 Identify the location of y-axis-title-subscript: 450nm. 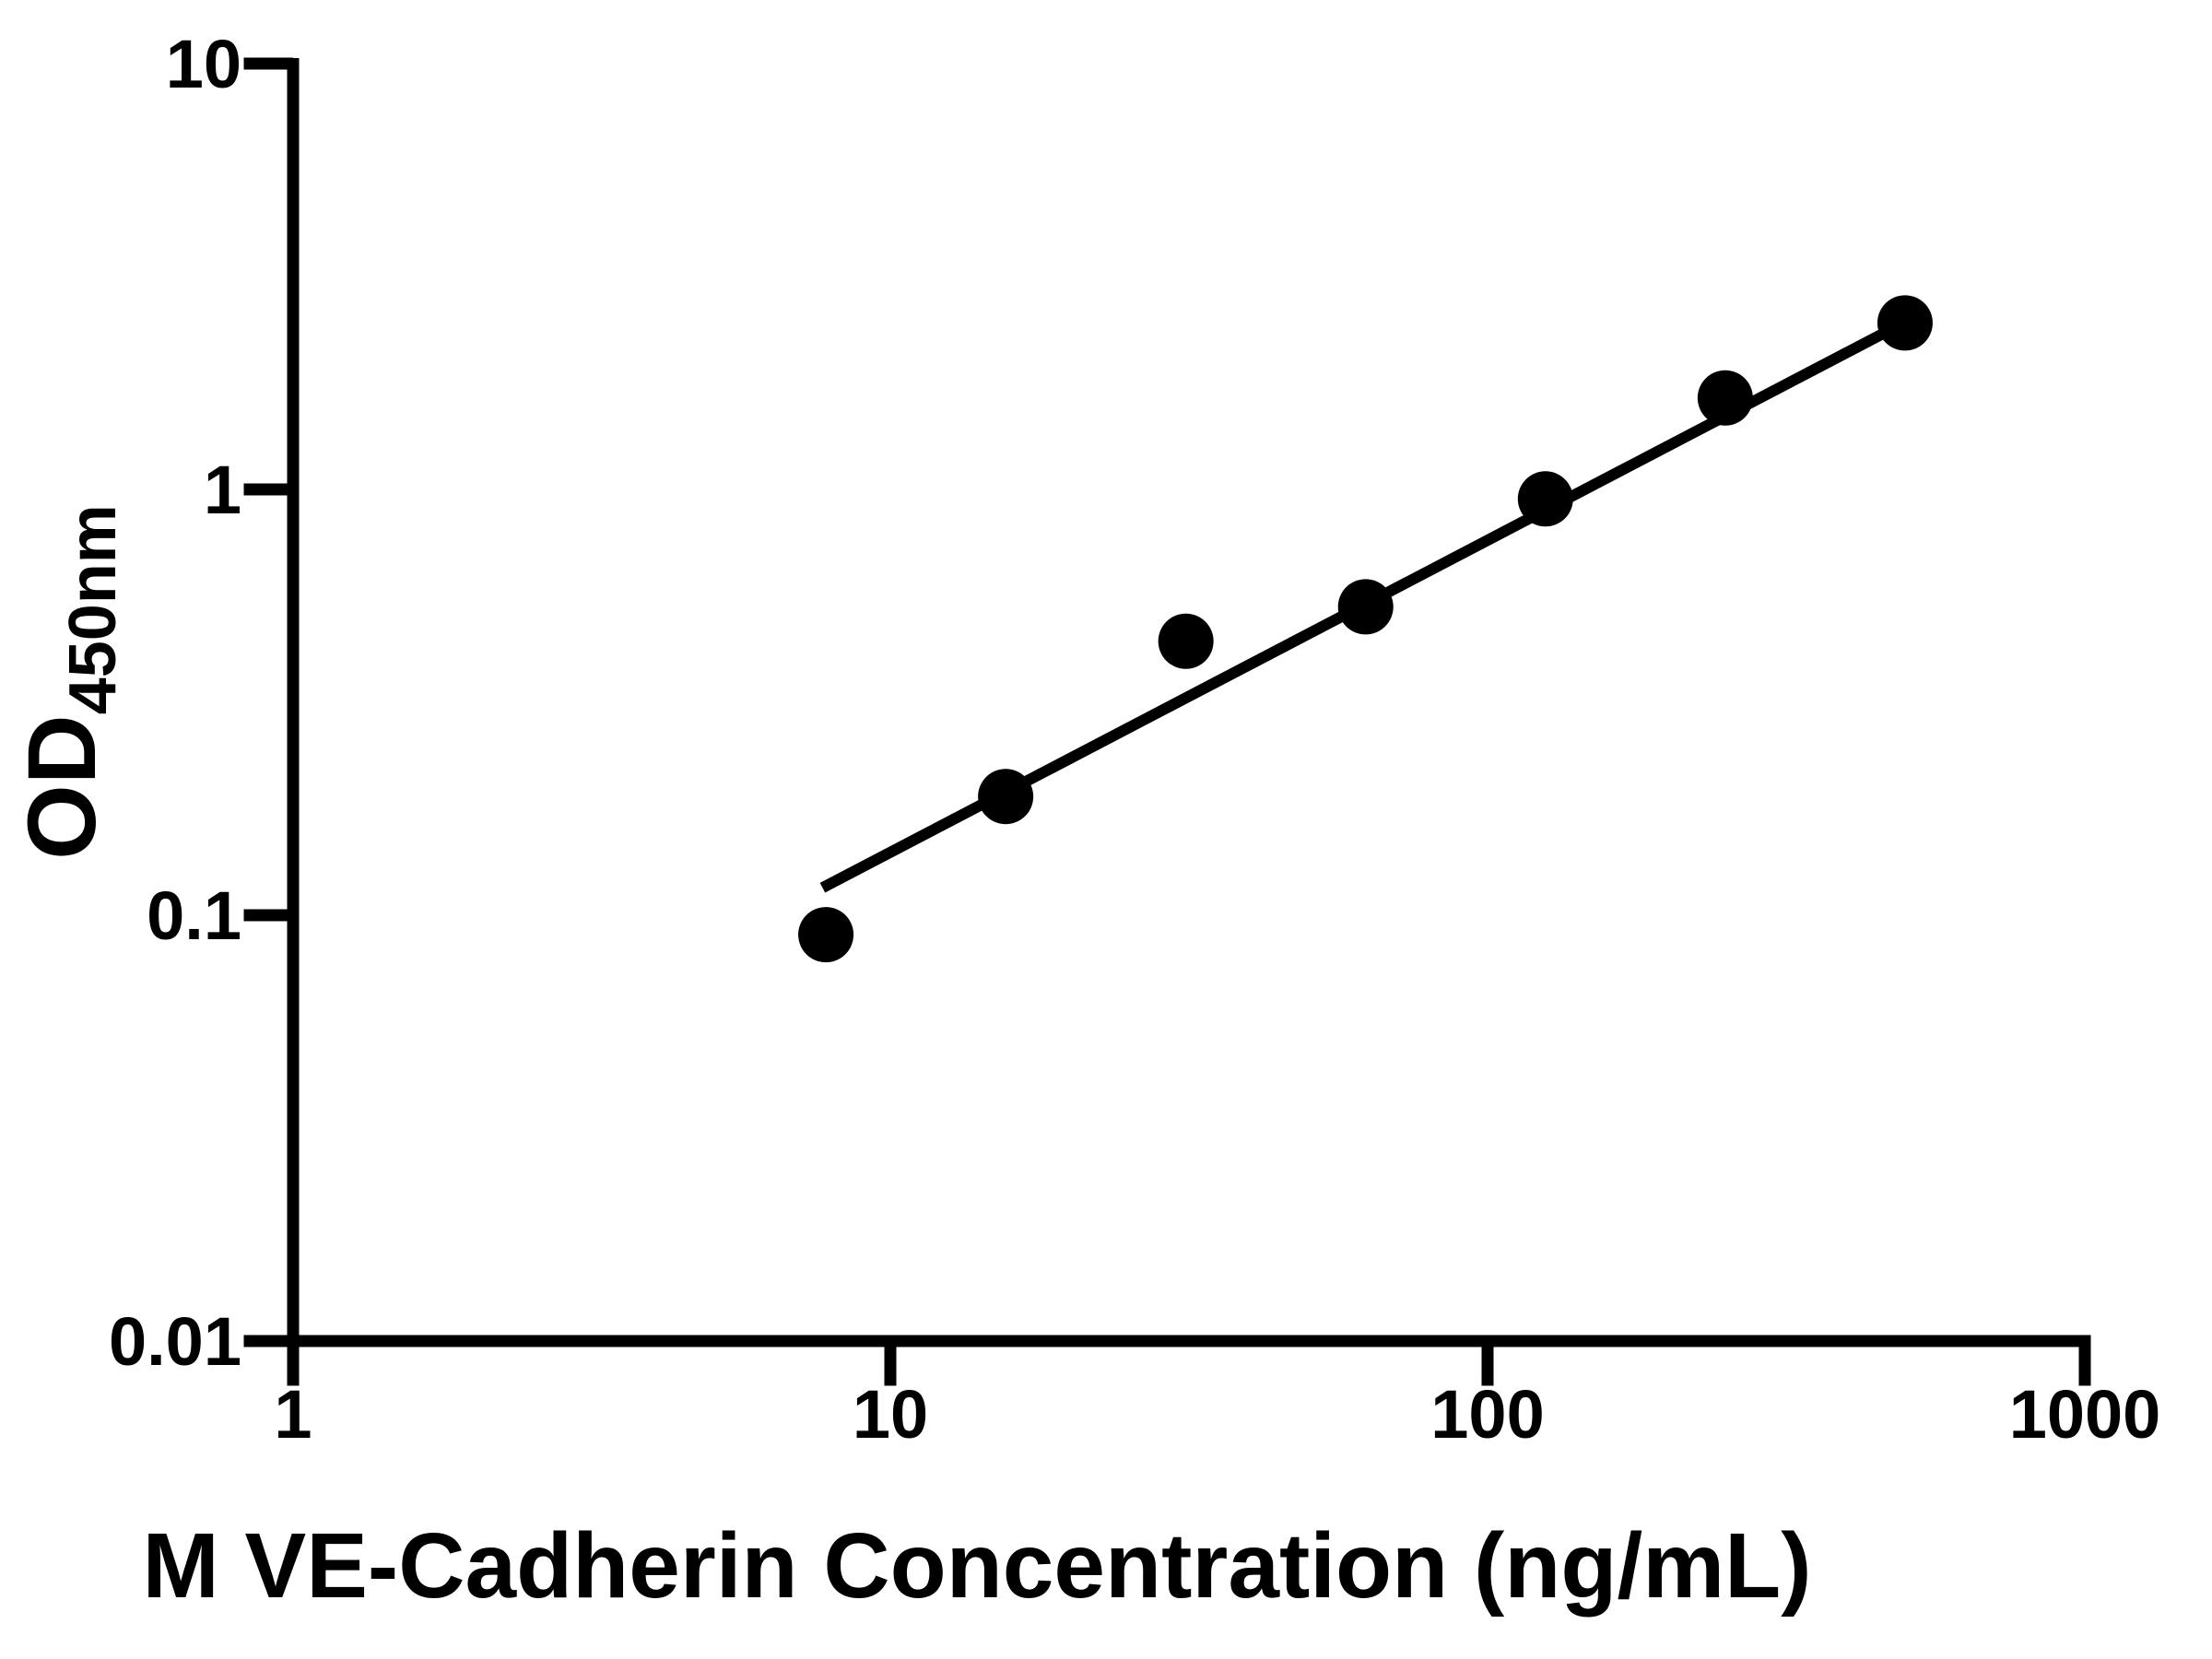
(93, 609).